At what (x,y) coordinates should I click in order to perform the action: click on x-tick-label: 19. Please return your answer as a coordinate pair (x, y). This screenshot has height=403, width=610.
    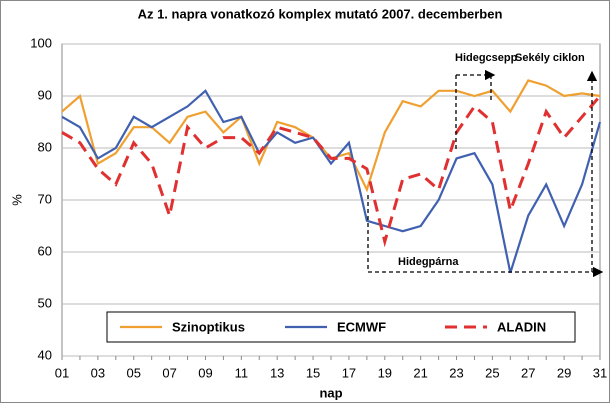
    Looking at the image, I should click on (385, 372).